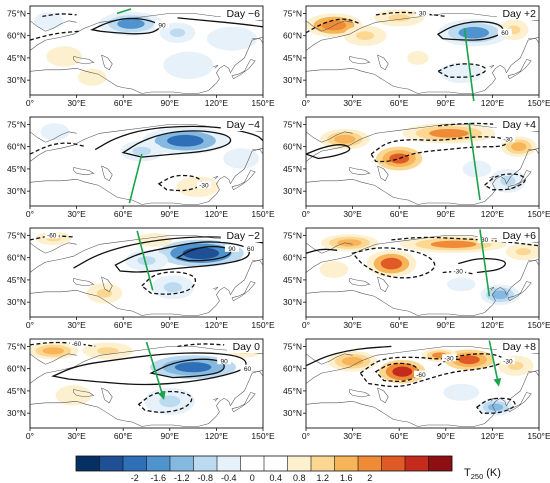 The height and width of the screenshot is (483, 550). I want to click on panel-plot-area: -3030, so click(422, 162).